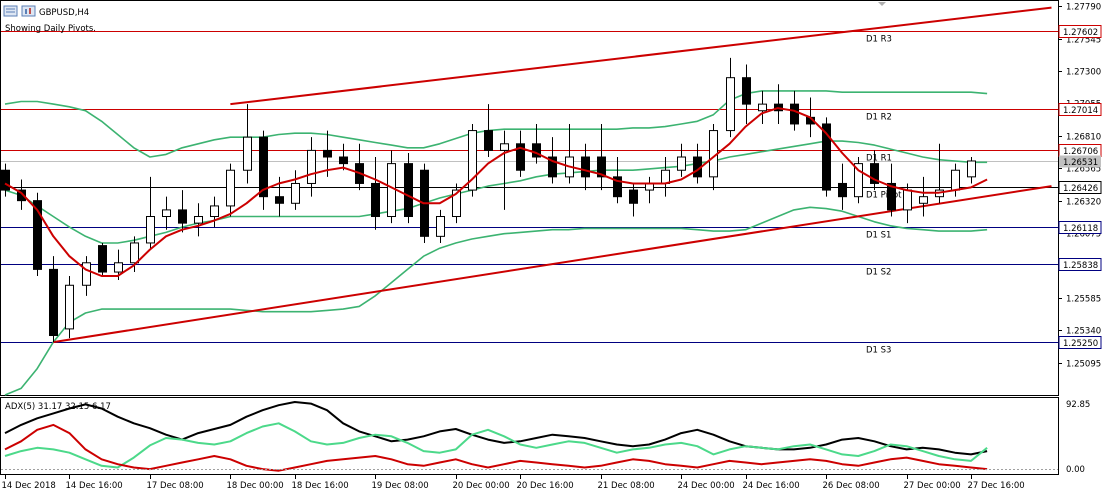 This screenshot has height=496, width=1112. I want to click on adx-main-line, so click(496, 428).